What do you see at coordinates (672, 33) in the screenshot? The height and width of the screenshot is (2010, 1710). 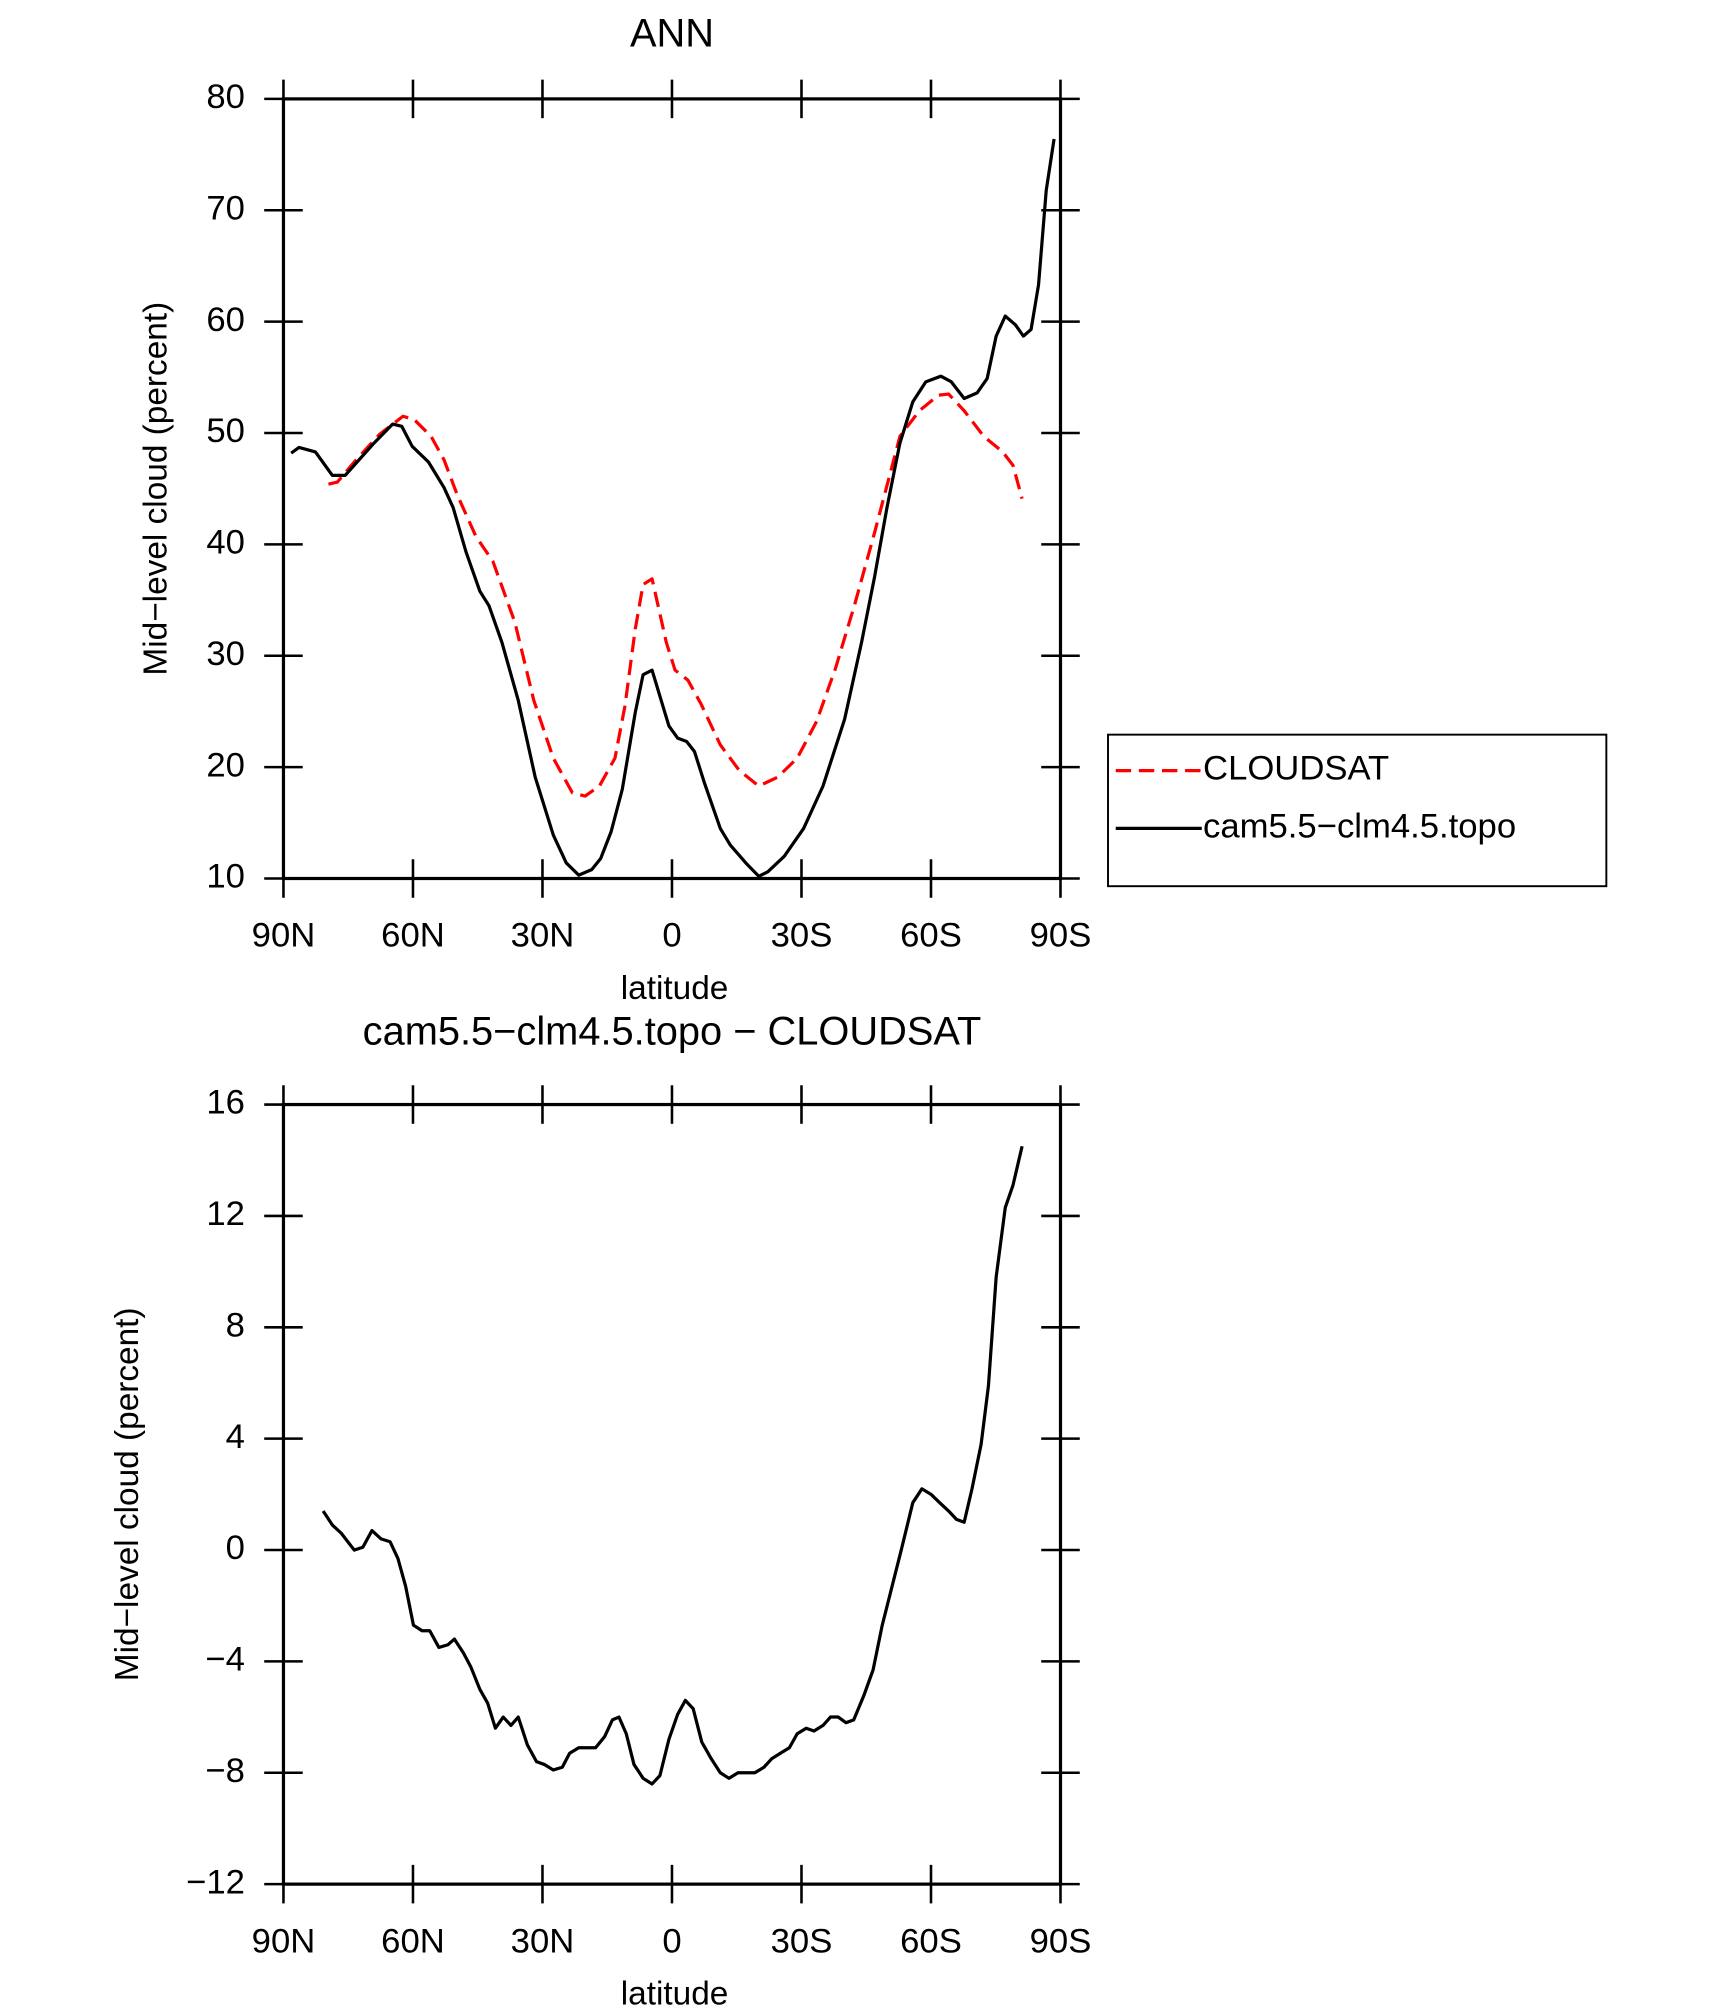 I see `chart-title: ANN` at bounding box center [672, 33].